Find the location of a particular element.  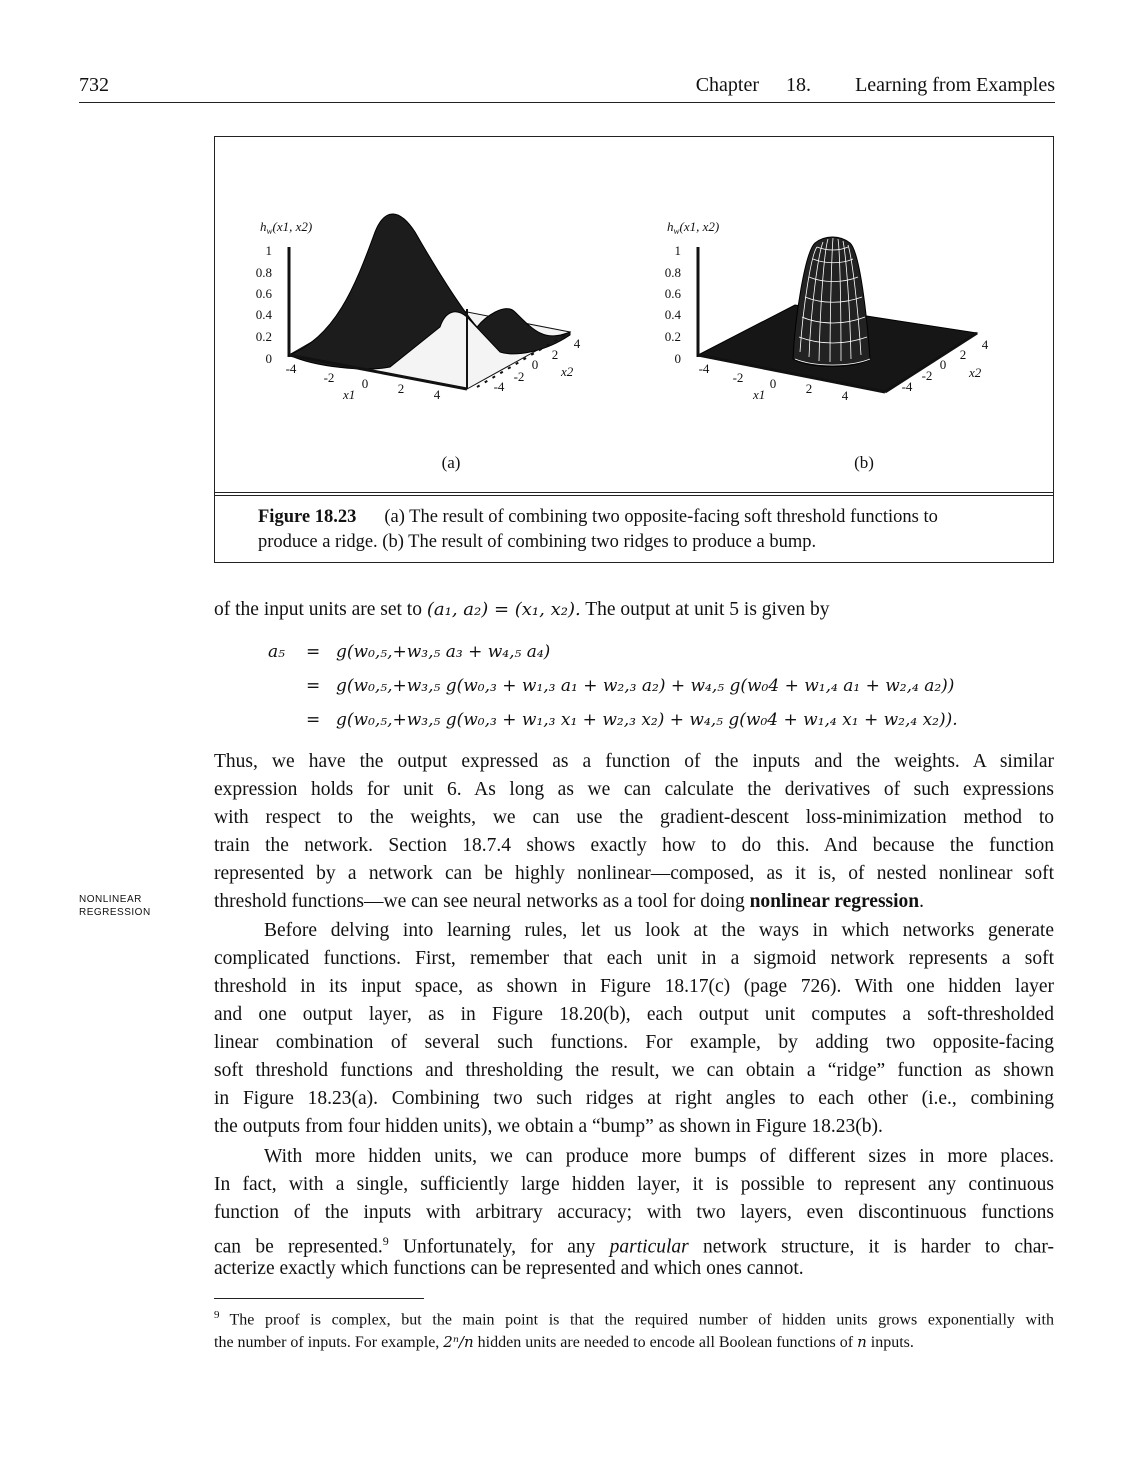

panel-a-x1tick: -2 is located at coordinates (329, 377).